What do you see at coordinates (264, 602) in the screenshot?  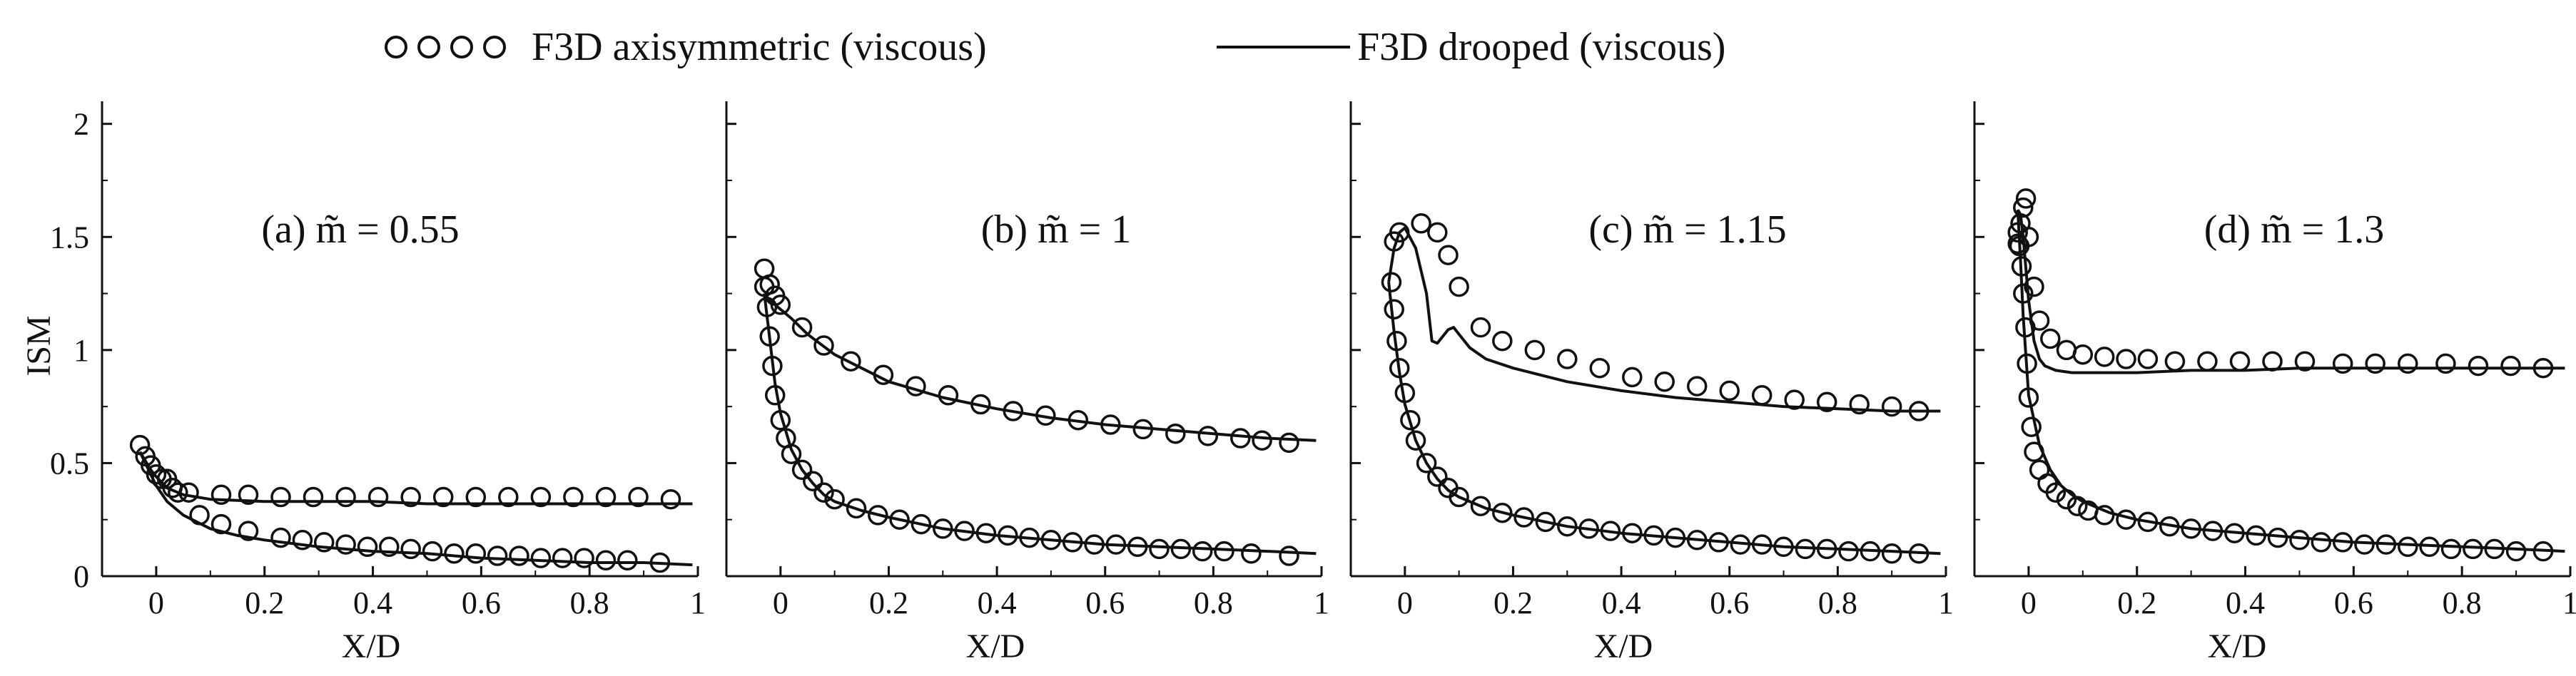 I see `panel-a-x-tick-label: 0.2` at bounding box center [264, 602].